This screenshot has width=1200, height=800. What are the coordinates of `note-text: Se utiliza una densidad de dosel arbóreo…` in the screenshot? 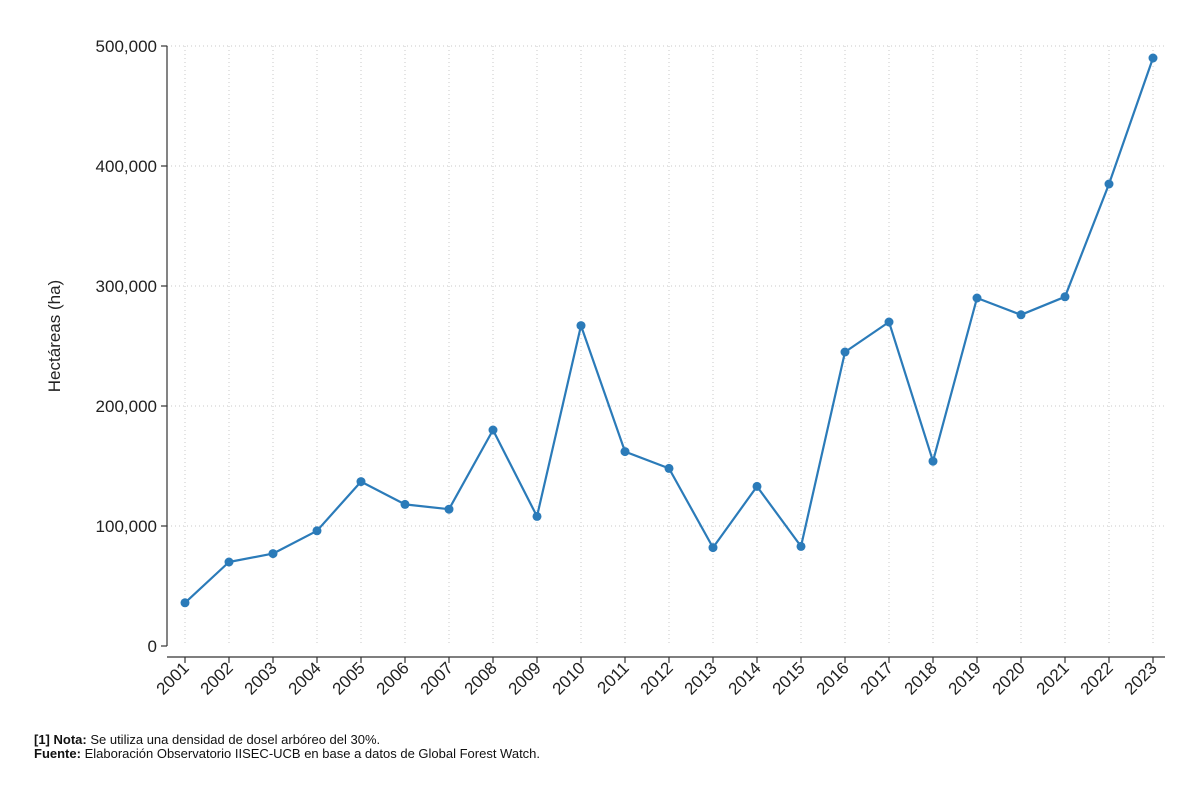 It's located at (233, 739).